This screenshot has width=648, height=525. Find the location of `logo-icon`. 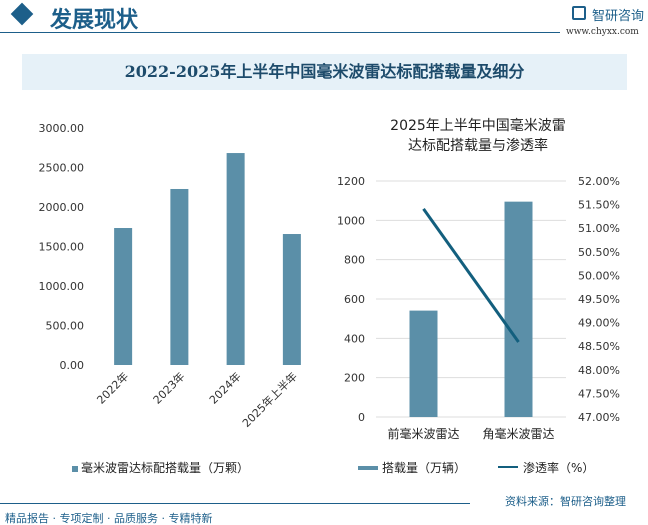

logo-icon is located at coordinates (579, 13).